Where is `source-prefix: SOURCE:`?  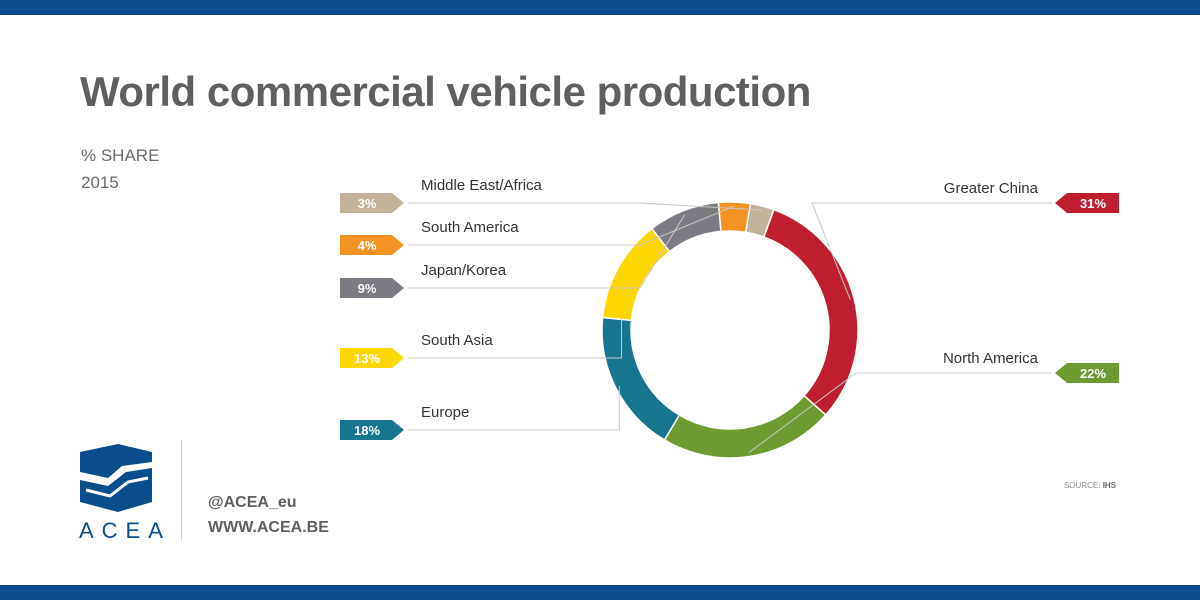 source-prefix: SOURCE: is located at coordinates (1082, 485).